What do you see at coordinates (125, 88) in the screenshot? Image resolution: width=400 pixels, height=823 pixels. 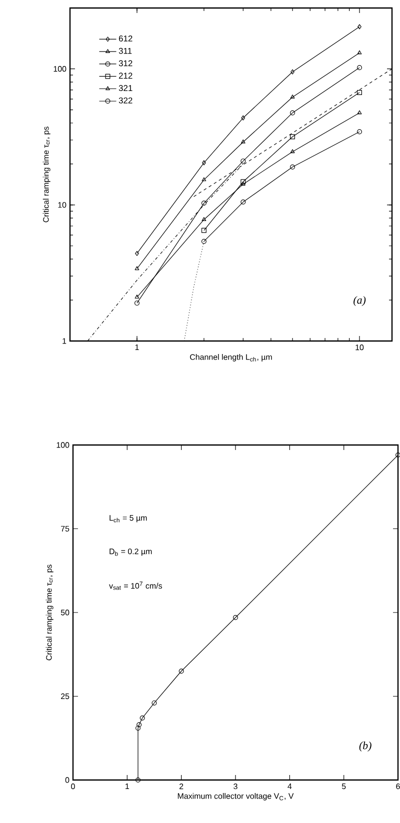 I see `legend-label: 321` at bounding box center [125, 88].